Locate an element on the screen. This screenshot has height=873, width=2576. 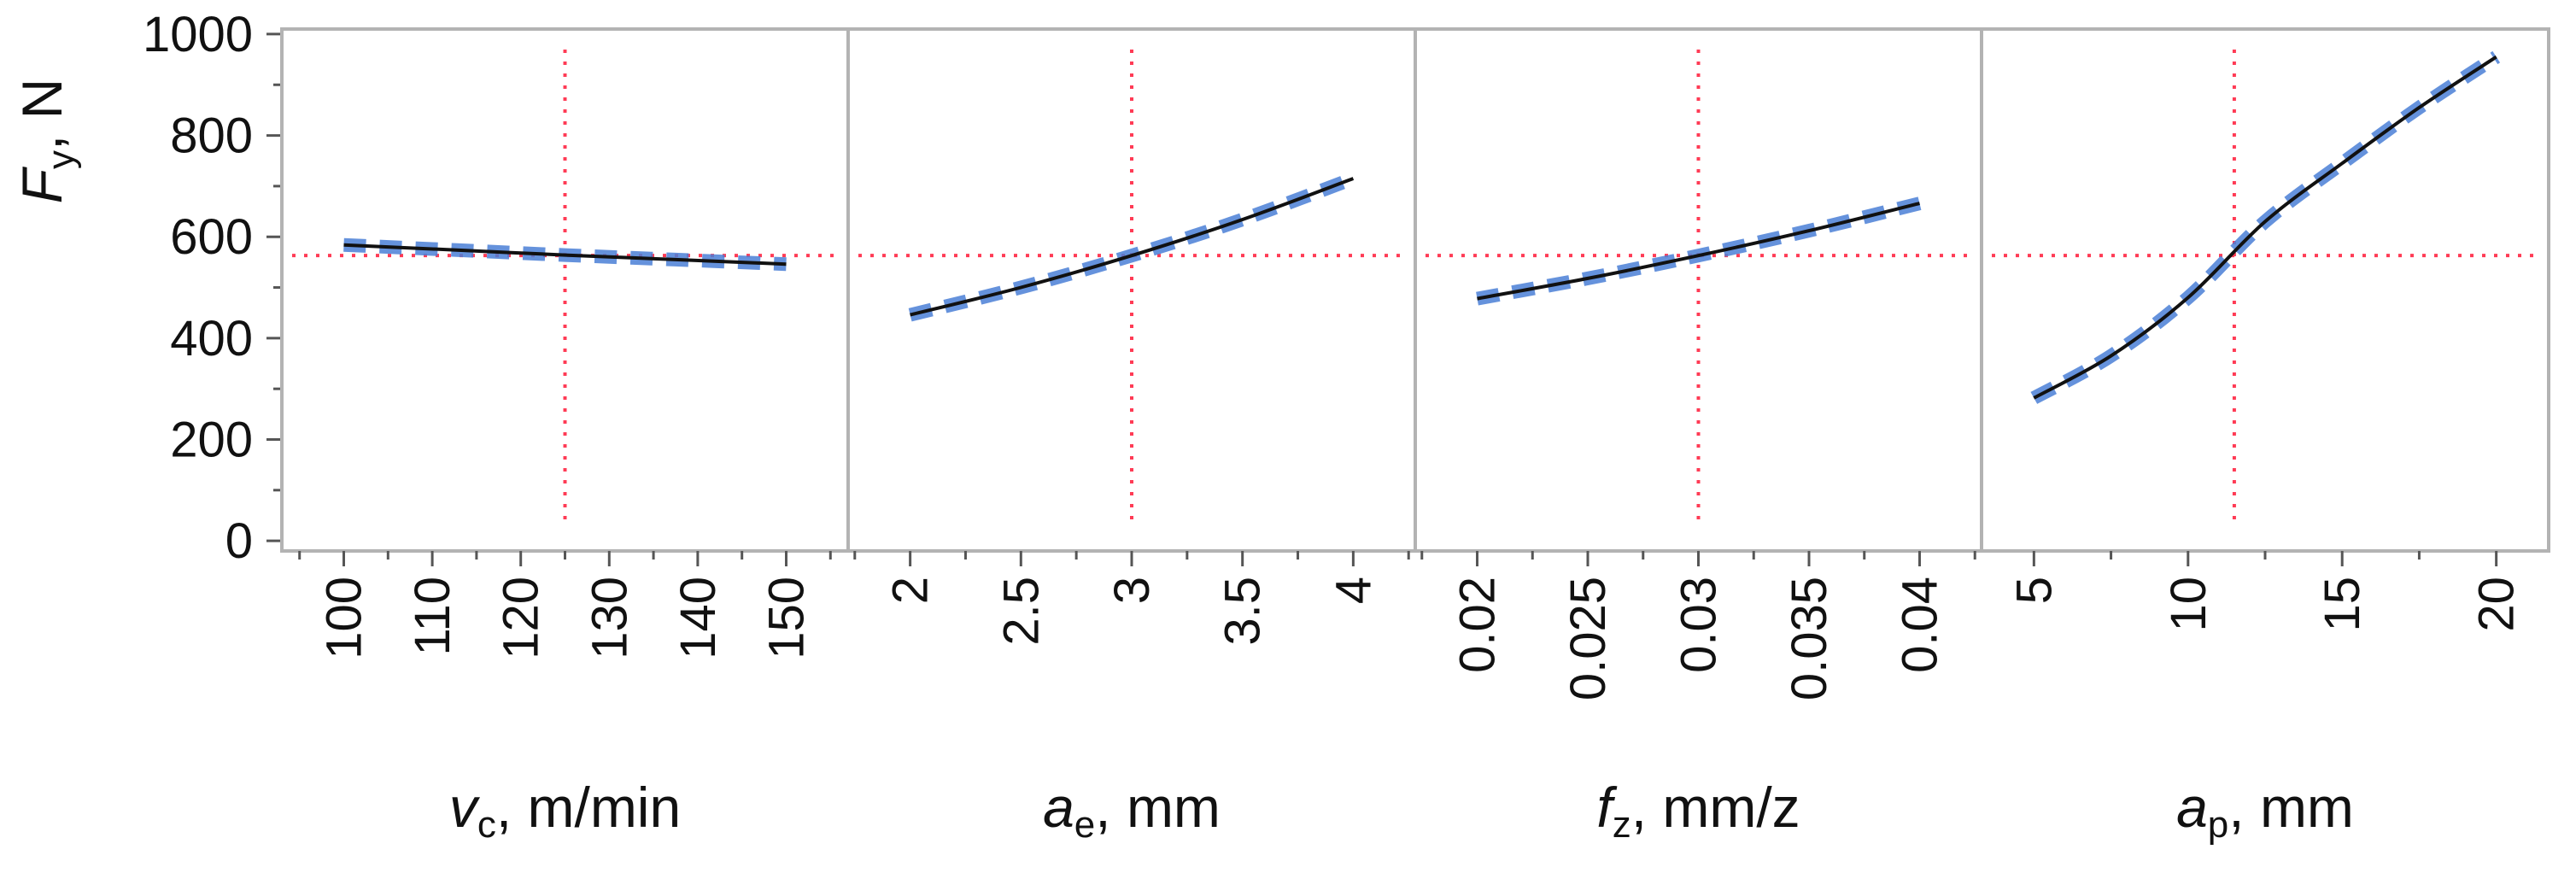
y-axis: 0 200 400 600 800 1000 is located at coordinates (212, 288).